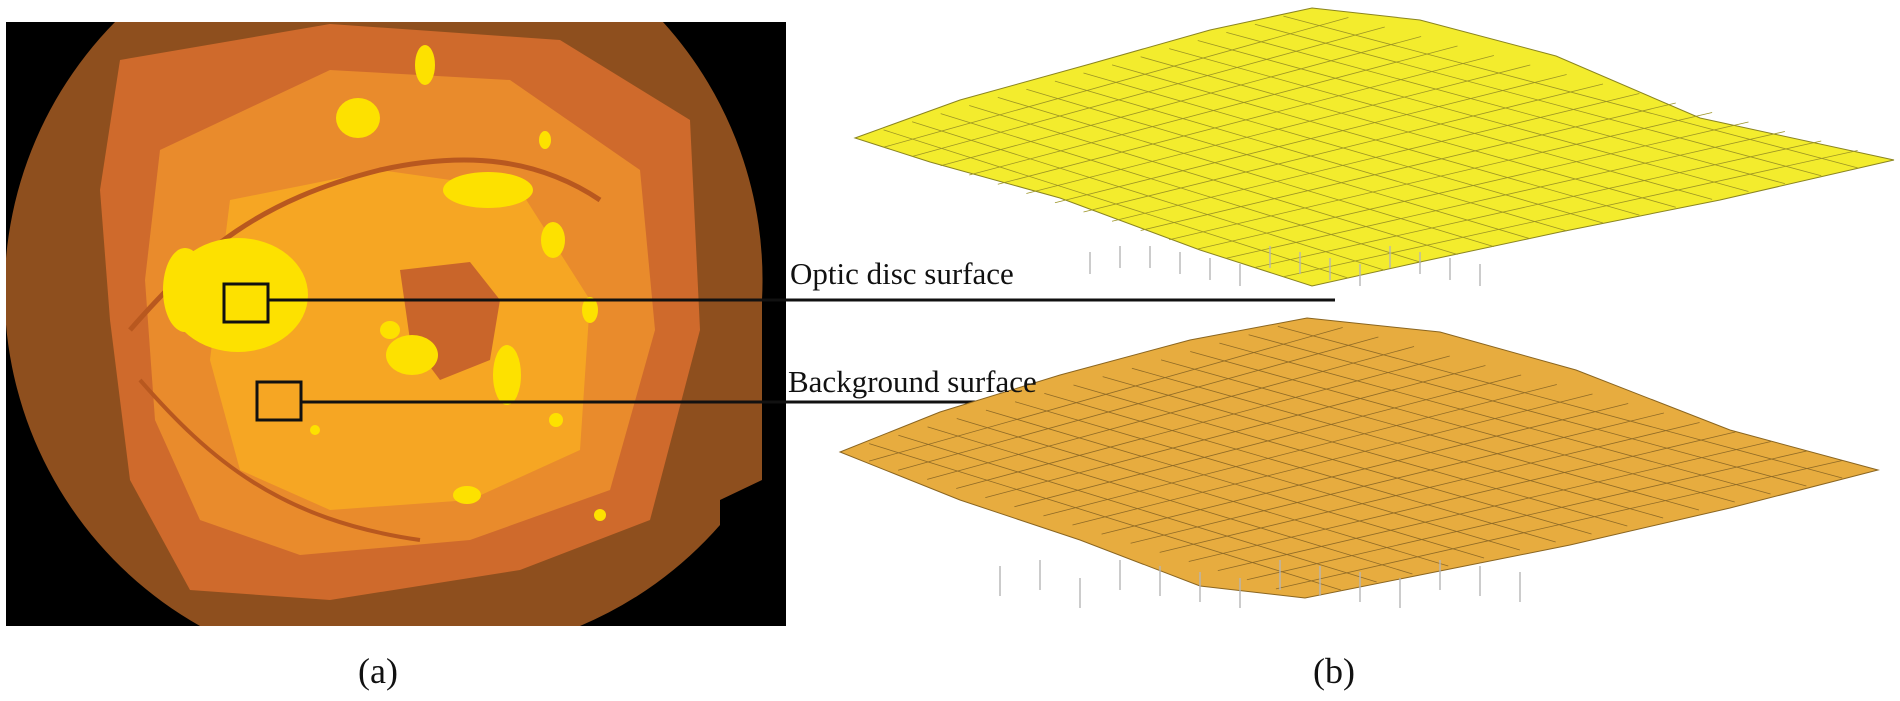 The height and width of the screenshot is (701, 1900). Describe the element at coordinates (185, 290) in the screenshot. I see `optic-disc-rim` at that location.